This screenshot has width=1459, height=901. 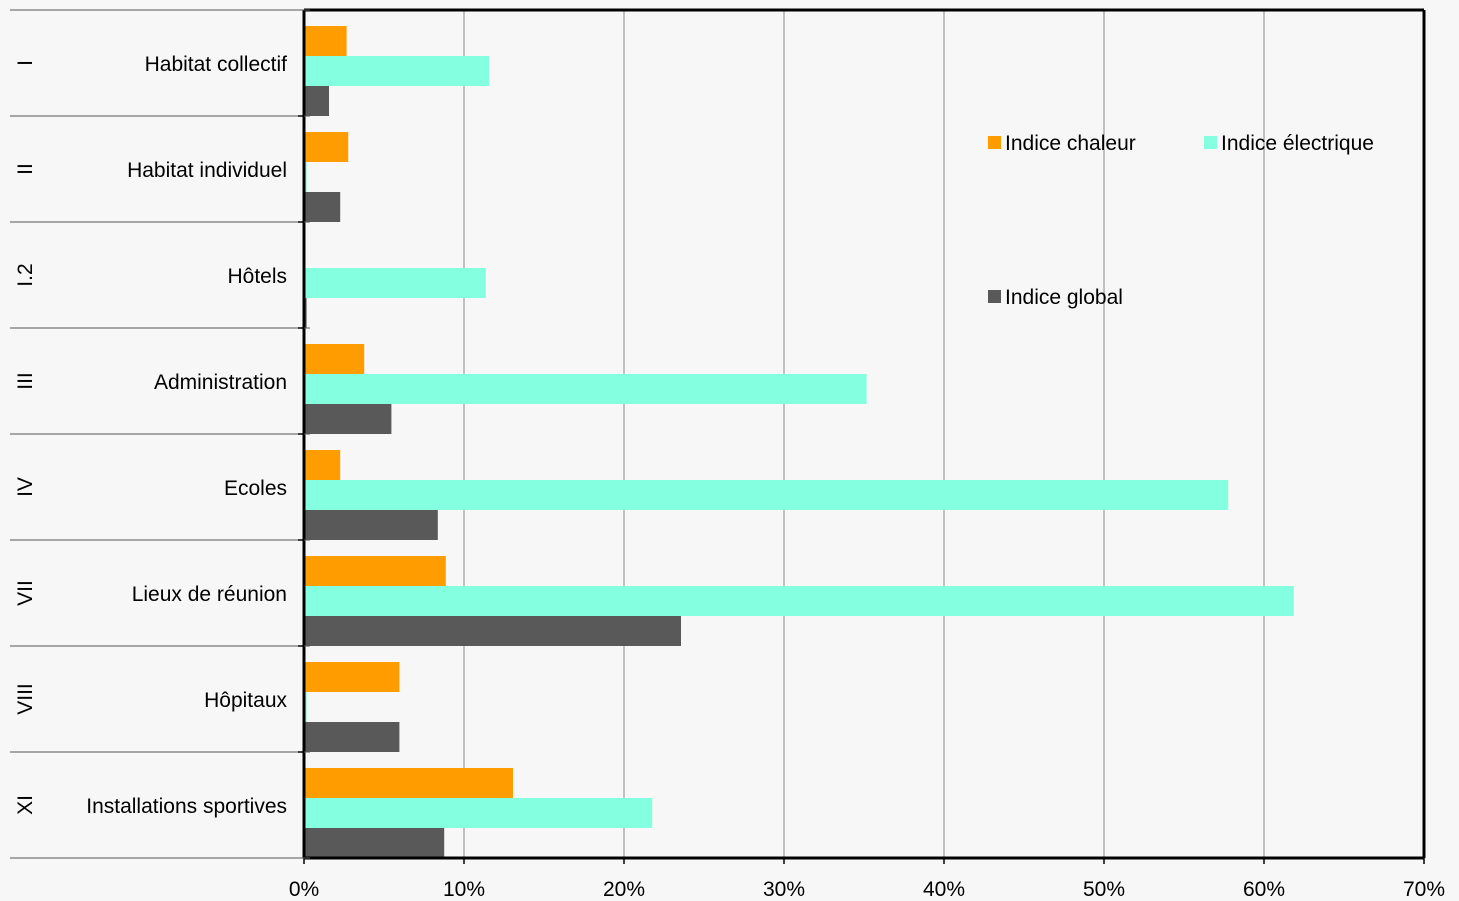 I want to click on category-label: Administration, so click(x=220, y=382).